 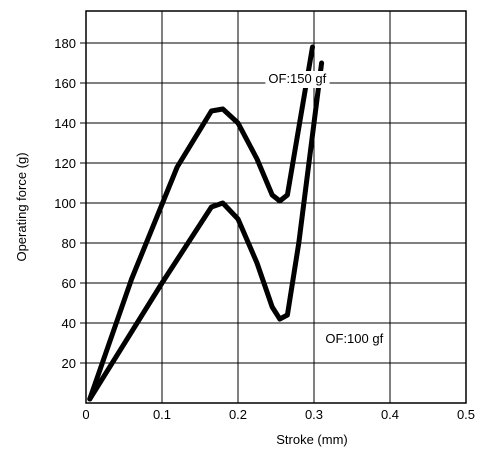 What do you see at coordinates (466, 414) in the screenshot?
I see `x-tick-label: 0.5` at bounding box center [466, 414].